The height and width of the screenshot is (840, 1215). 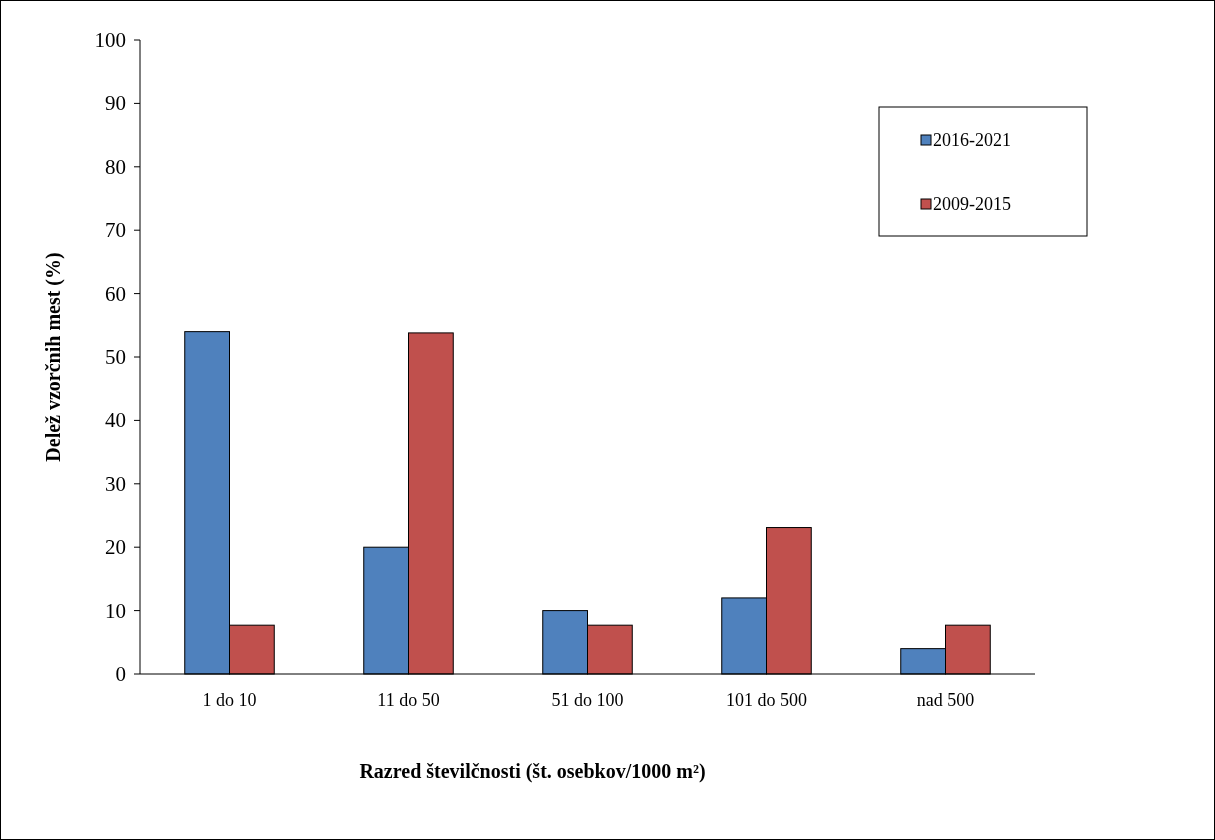 What do you see at coordinates (53, 357) in the screenshot?
I see `y-axis-title: Delež vzorčnih mest (%)` at bounding box center [53, 357].